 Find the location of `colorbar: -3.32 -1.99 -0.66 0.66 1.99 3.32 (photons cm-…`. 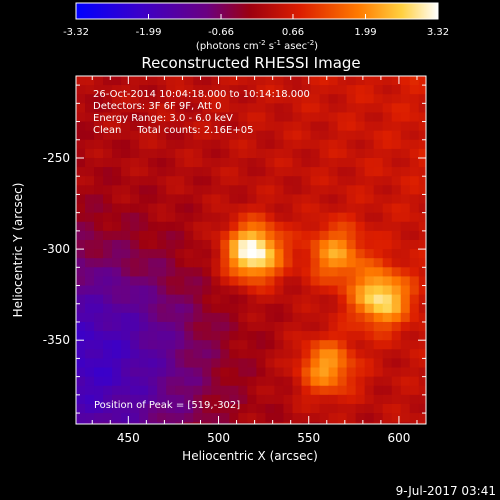

colorbar: -3.32 -1.99 -0.66 0.66 1.99 3.32 (photons cm-… is located at coordinates (256, 27).